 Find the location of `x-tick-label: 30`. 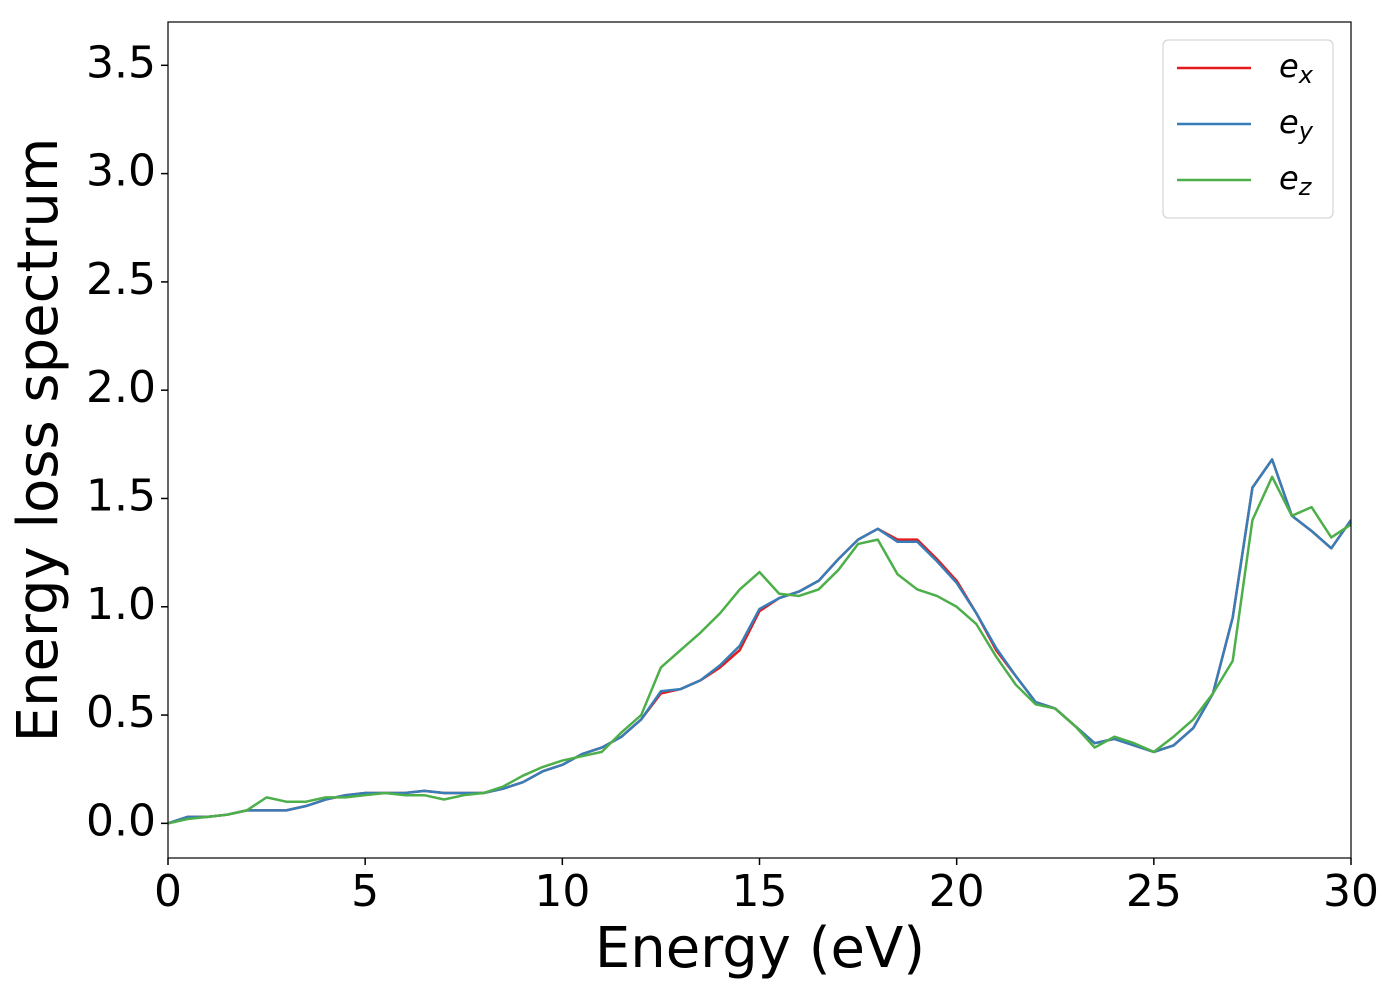

x-tick-label: 30 is located at coordinates (1351, 891).